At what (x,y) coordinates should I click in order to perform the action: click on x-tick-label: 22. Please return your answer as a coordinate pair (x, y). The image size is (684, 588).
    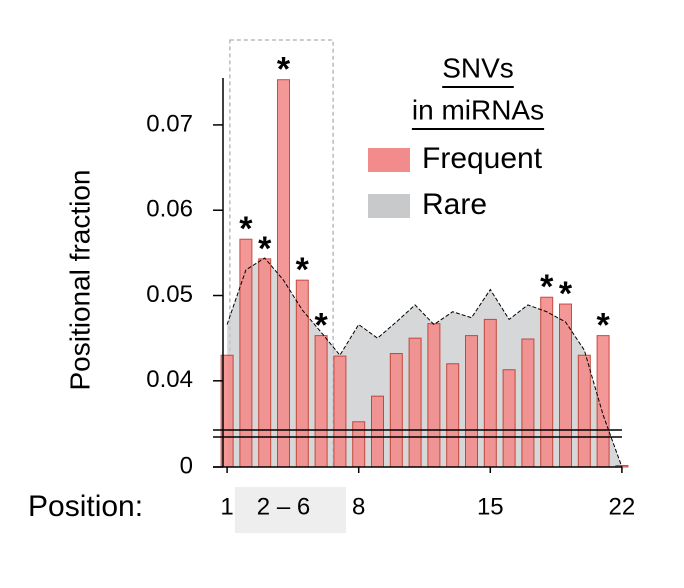
    Looking at the image, I should click on (622, 506).